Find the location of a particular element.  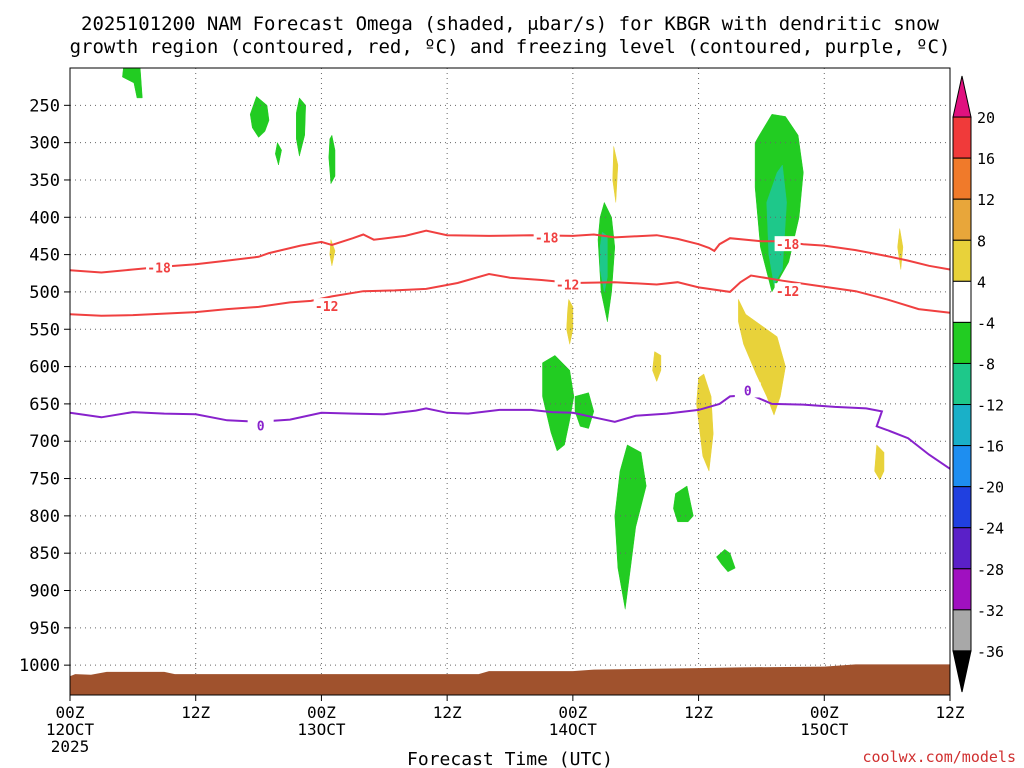

y-tick-label-15: 1000 is located at coordinates (39, 666).